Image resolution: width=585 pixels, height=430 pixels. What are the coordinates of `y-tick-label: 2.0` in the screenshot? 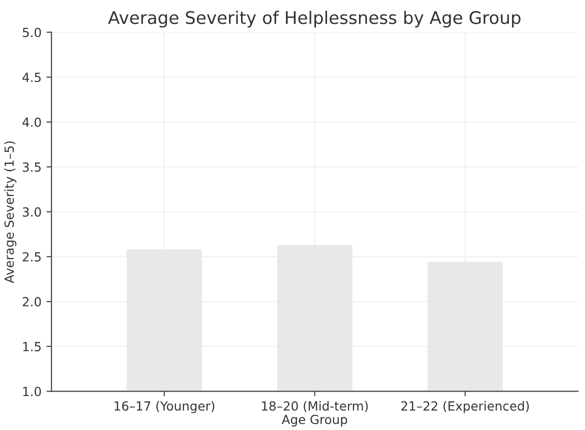 It's located at (31, 301).